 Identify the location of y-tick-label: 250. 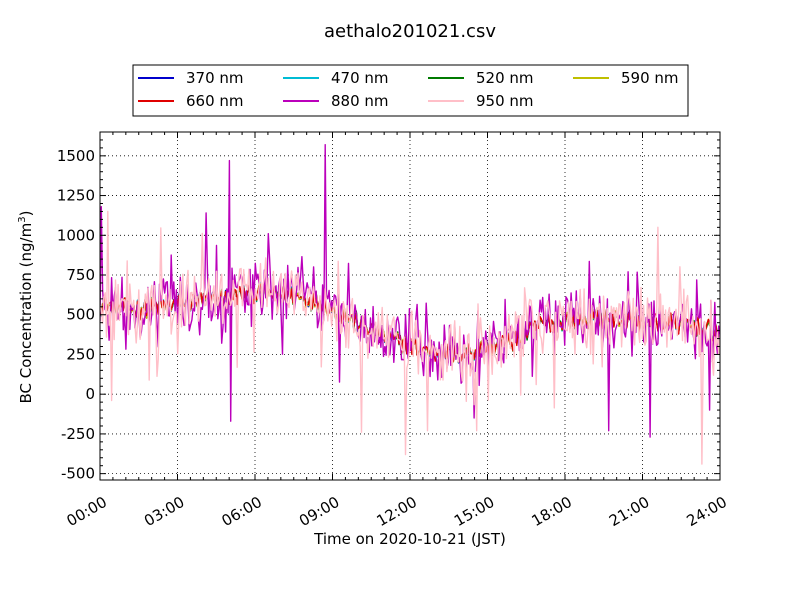
(80, 354).